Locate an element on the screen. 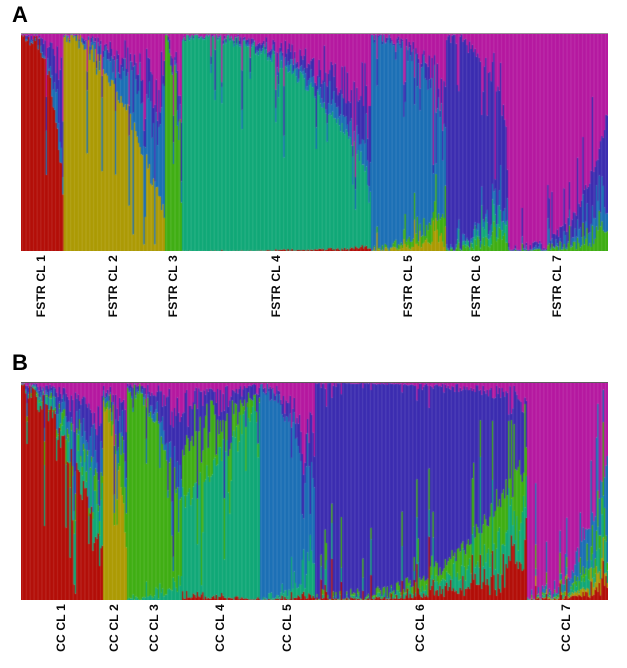 The image size is (627, 668). cluster-label: CC CL 2 is located at coordinates (114, 628).